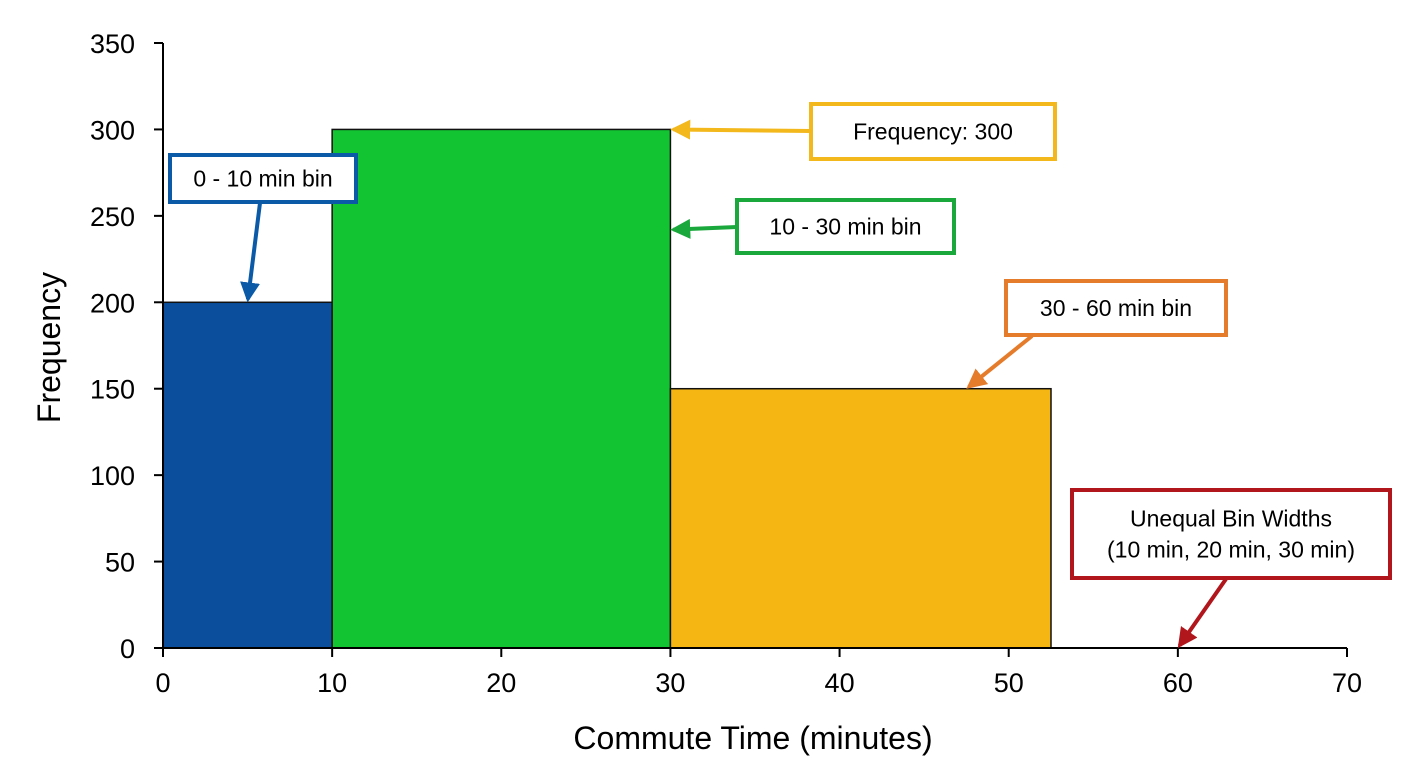  I want to click on y-tick-label-5: 250, so click(112, 217).